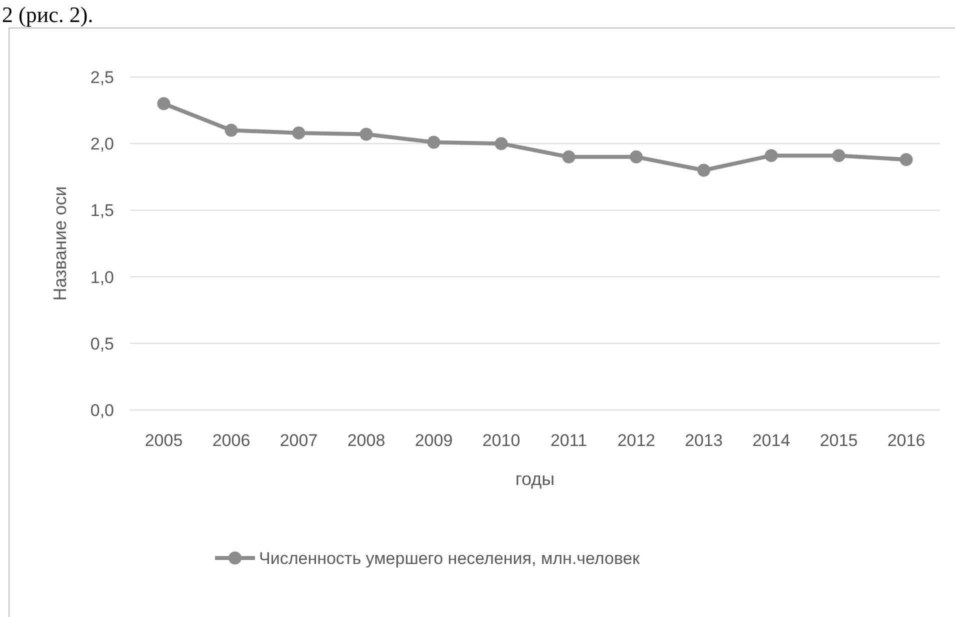  What do you see at coordinates (501, 440) in the screenshot?
I see `x-tick-label: 2010` at bounding box center [501, 440].